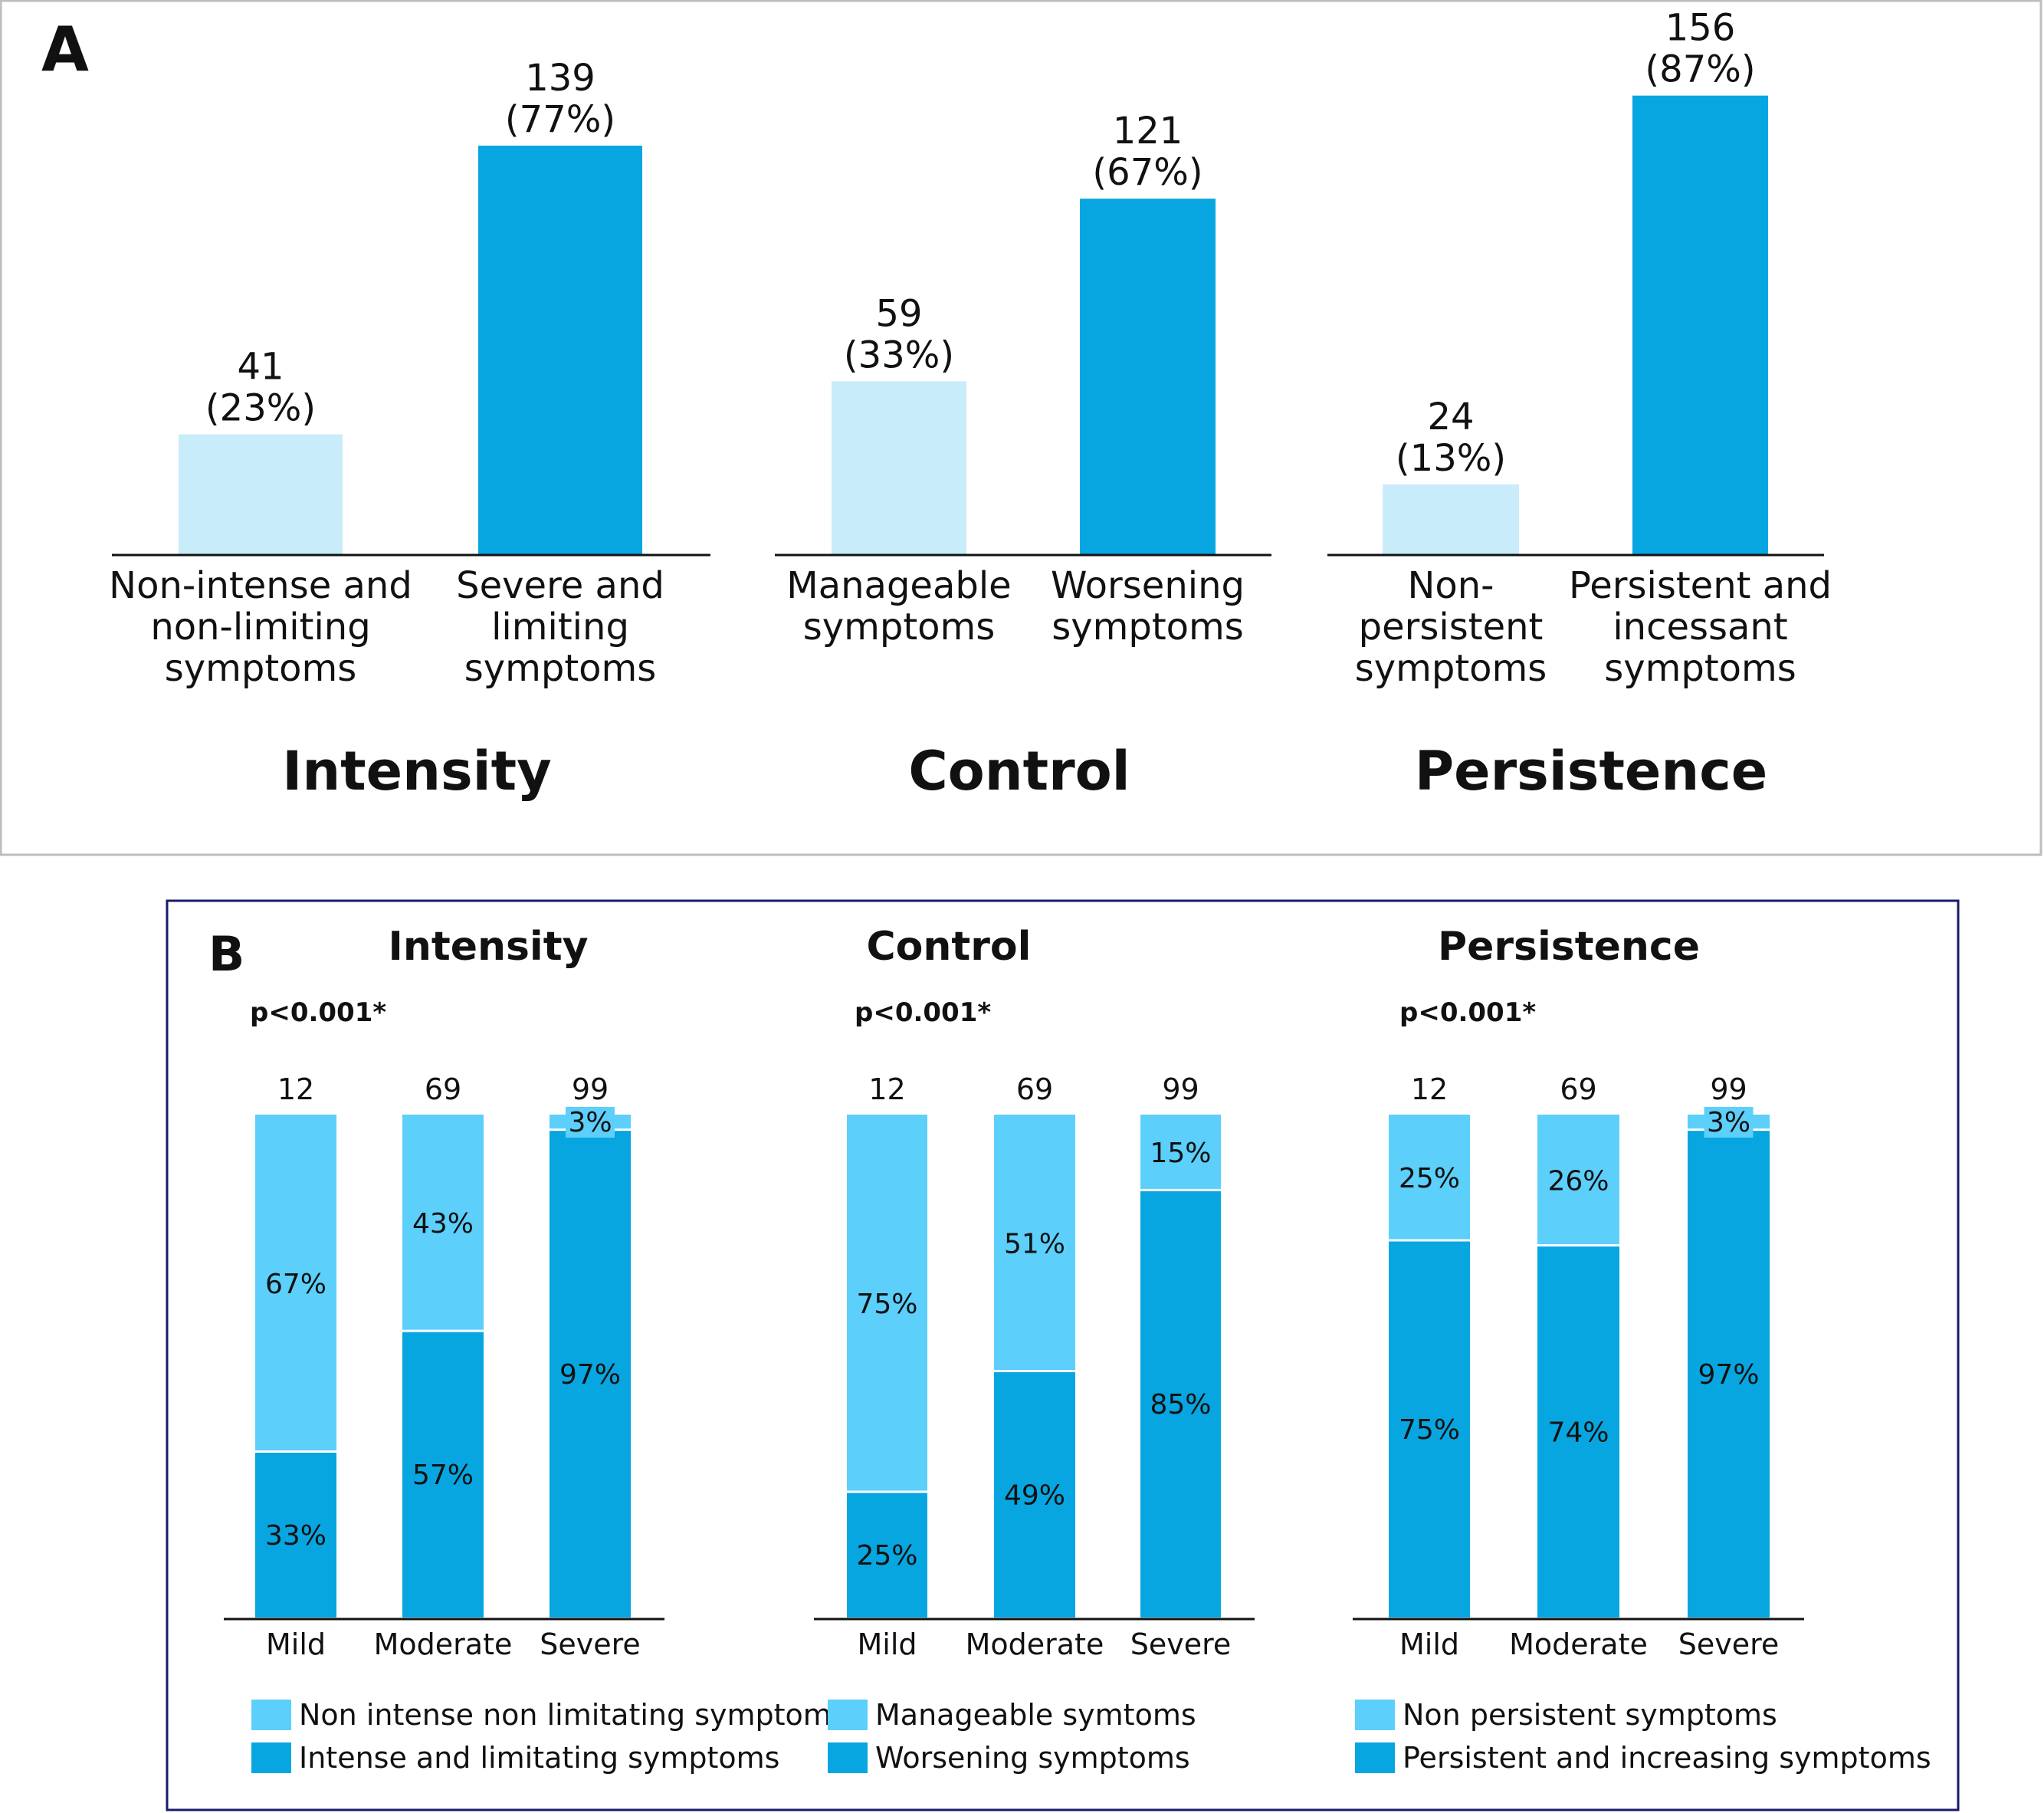 The height and width of the screenshot is (1813, 2044). What do you see at coordinates (1148, 585) in the screenshot?
I see `category-label: Worsening` at bounding box center [1148, 585].